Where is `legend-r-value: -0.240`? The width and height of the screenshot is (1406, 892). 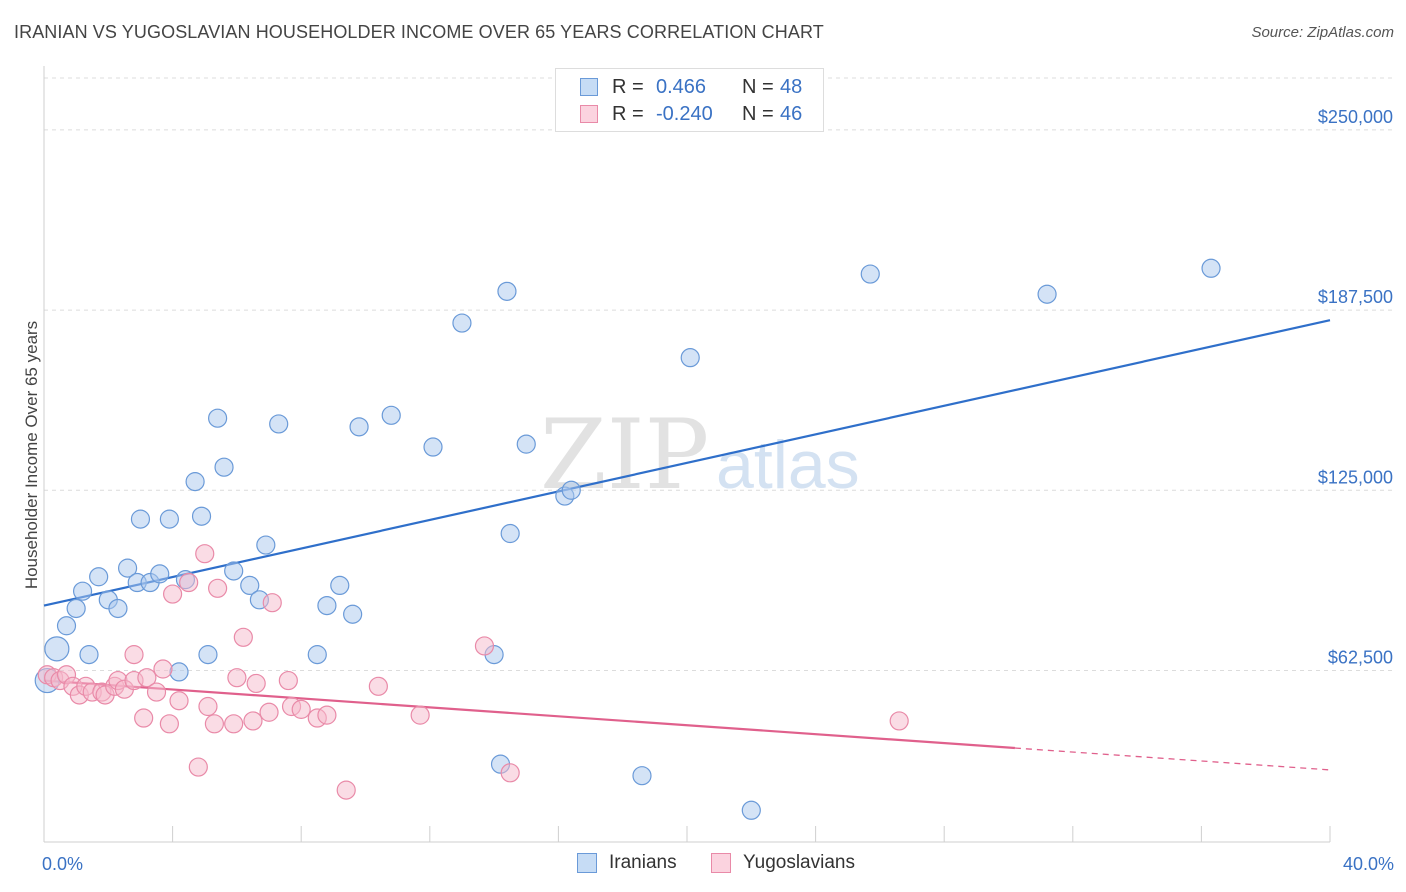 legend-r-value: -0.240 is located at coordinates (684, 113).